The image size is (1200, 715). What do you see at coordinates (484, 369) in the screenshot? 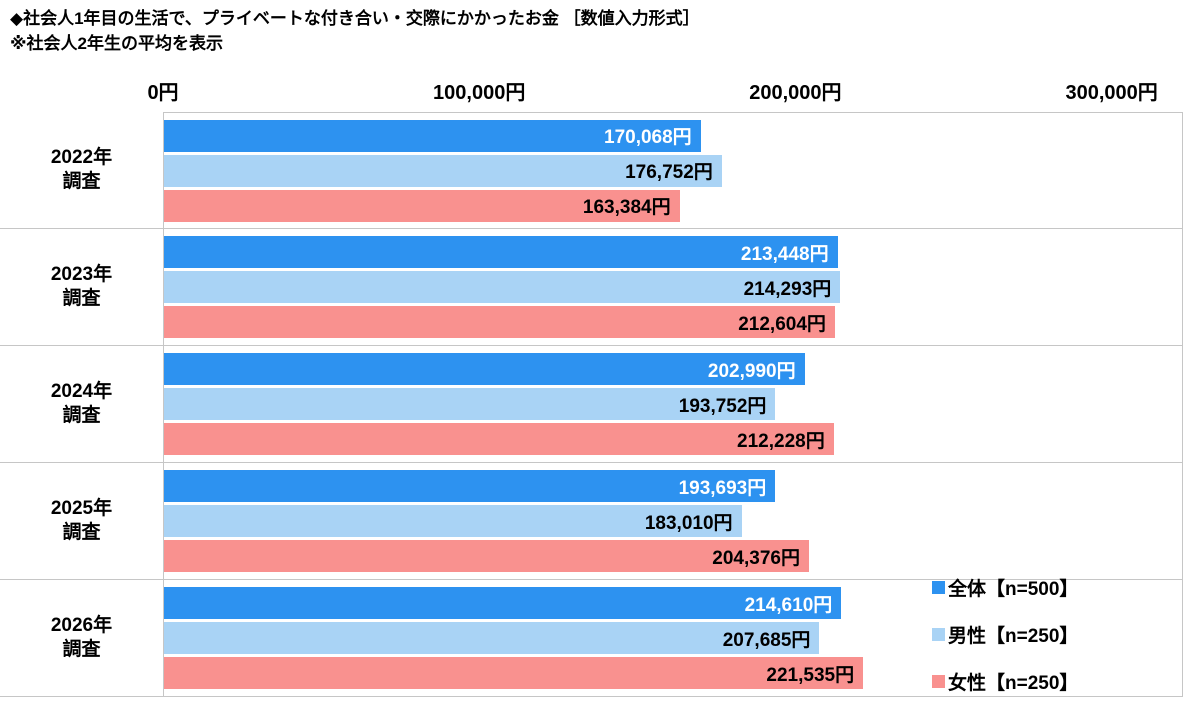
I see `bar: 202,990円` at bounding box center [484, 369].